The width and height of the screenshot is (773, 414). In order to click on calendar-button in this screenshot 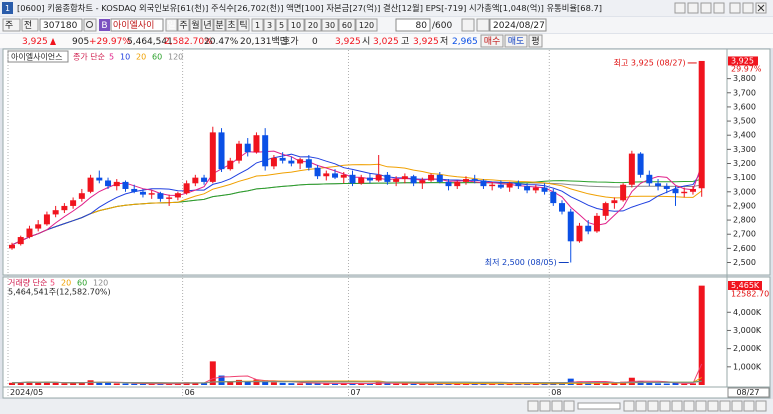, I will do `click(483, 25)`.